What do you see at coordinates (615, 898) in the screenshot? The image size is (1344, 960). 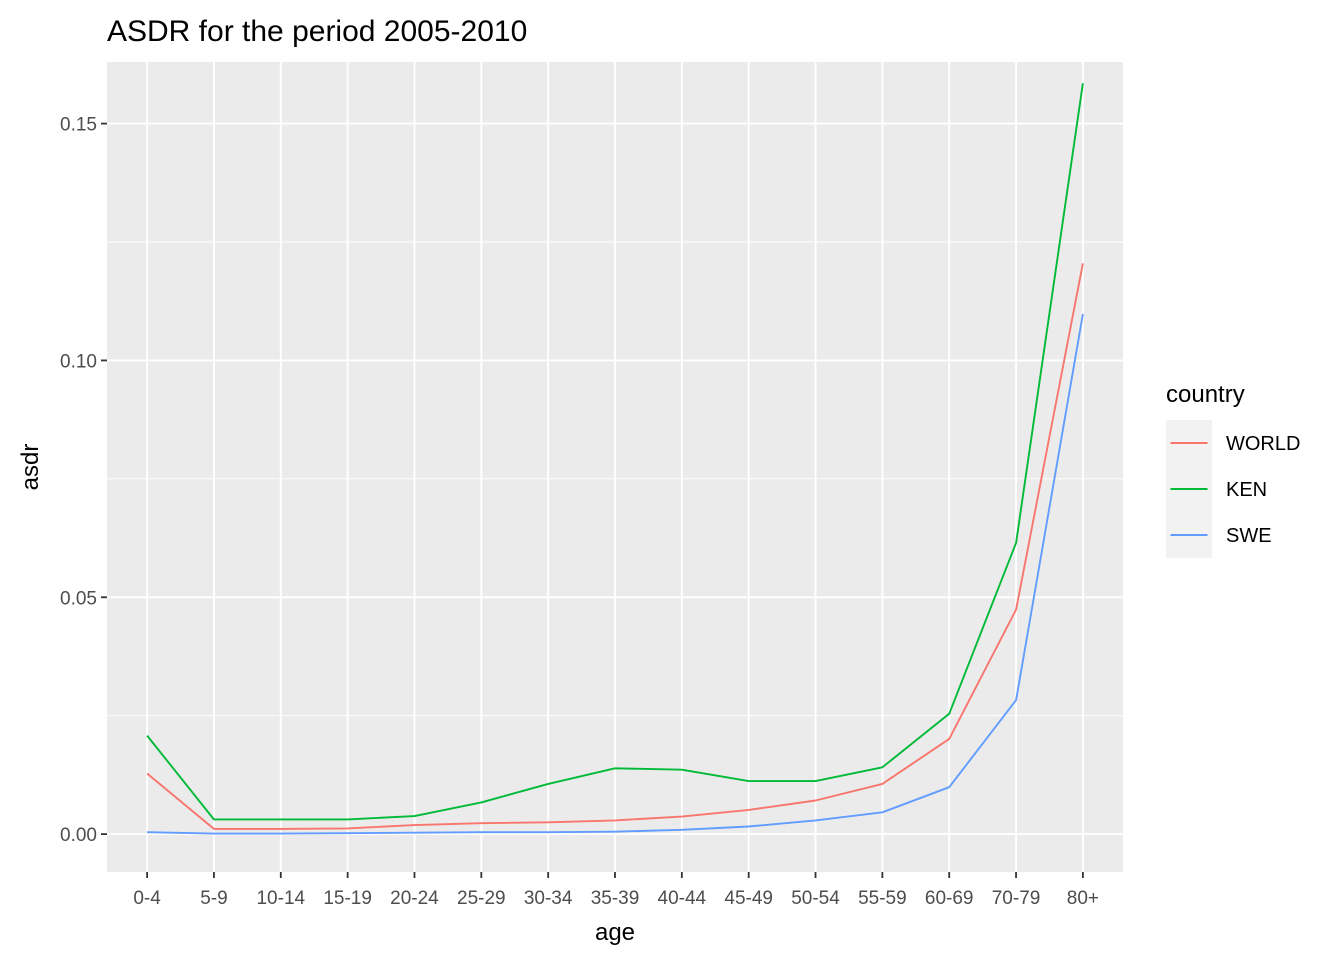 I see `x-tick-label: 35-39` at bounding box center [615, 898].